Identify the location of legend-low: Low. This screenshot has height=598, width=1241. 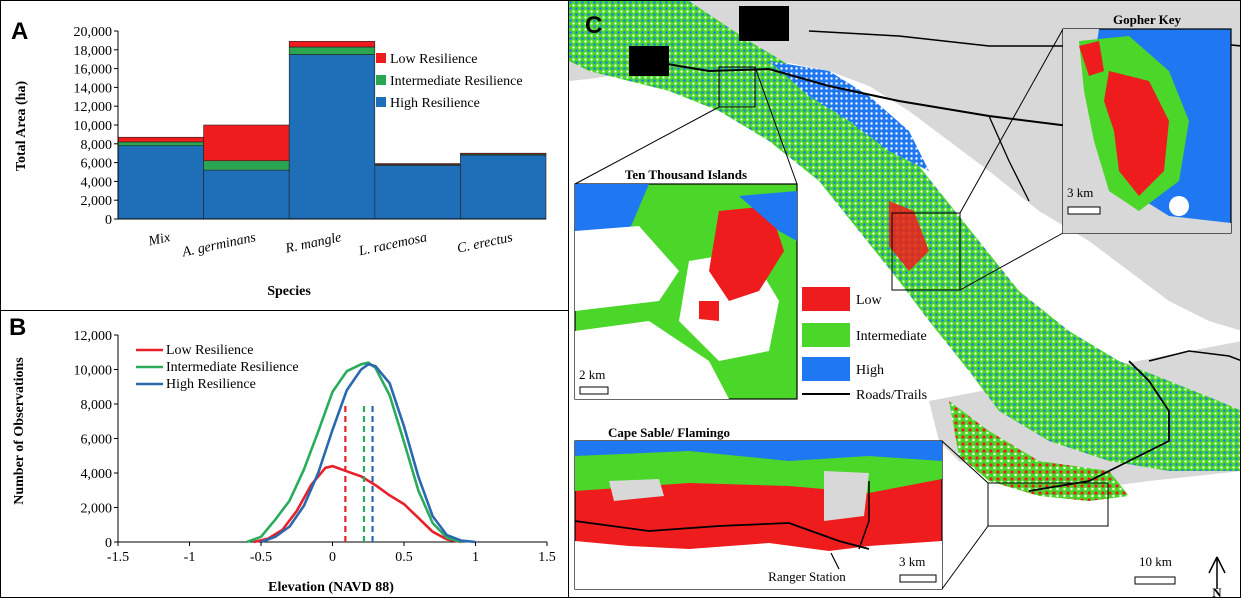
(869, 300).